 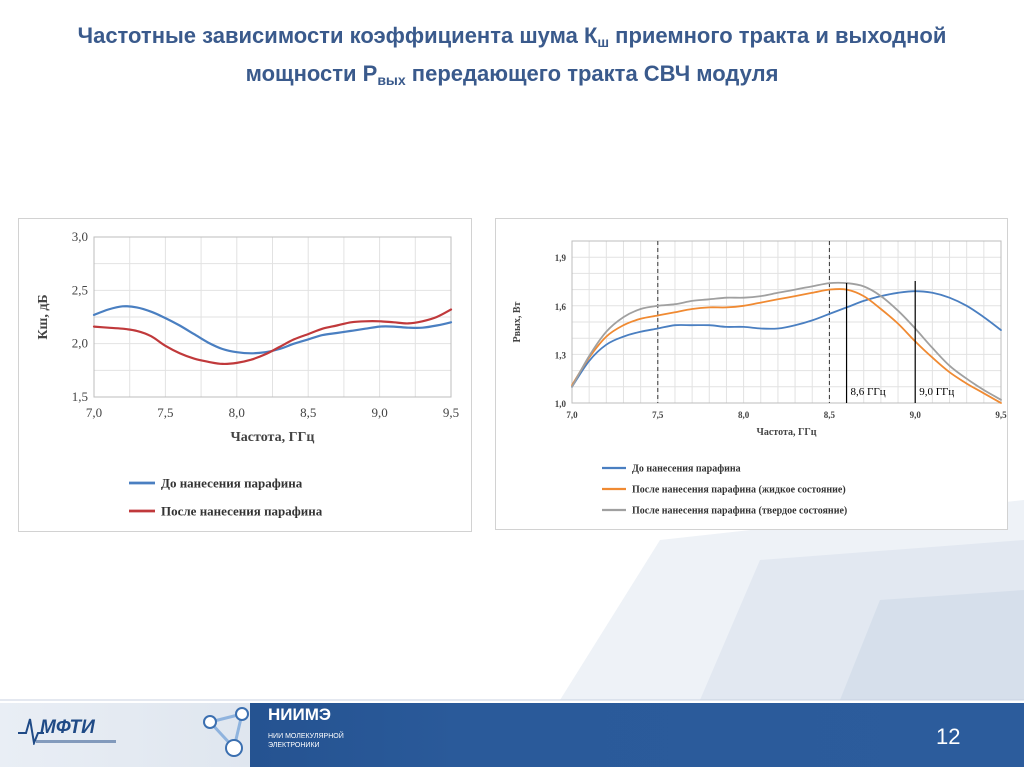 What do you see at coordinates (242, 510) in the screenshot?
I see `legend-label-2: После нанесения парафина` at bounding box center [242, 510].